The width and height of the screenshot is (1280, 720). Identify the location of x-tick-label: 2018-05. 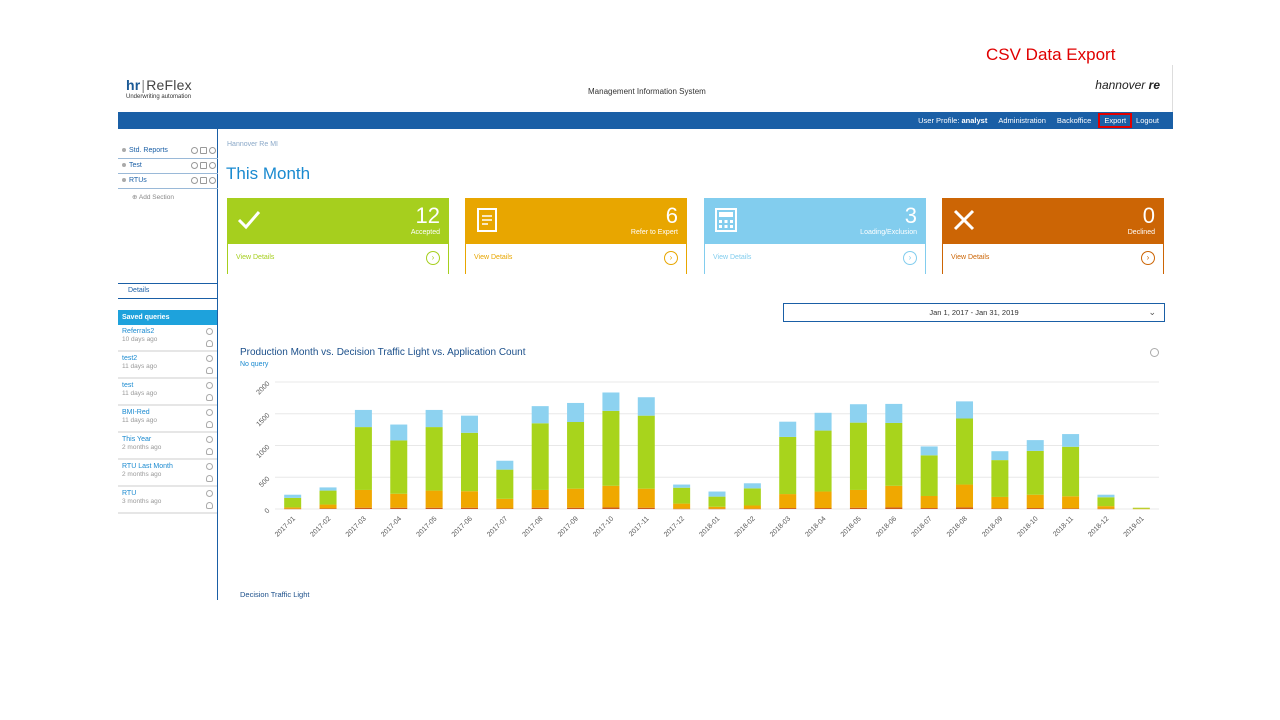
(851, 526).